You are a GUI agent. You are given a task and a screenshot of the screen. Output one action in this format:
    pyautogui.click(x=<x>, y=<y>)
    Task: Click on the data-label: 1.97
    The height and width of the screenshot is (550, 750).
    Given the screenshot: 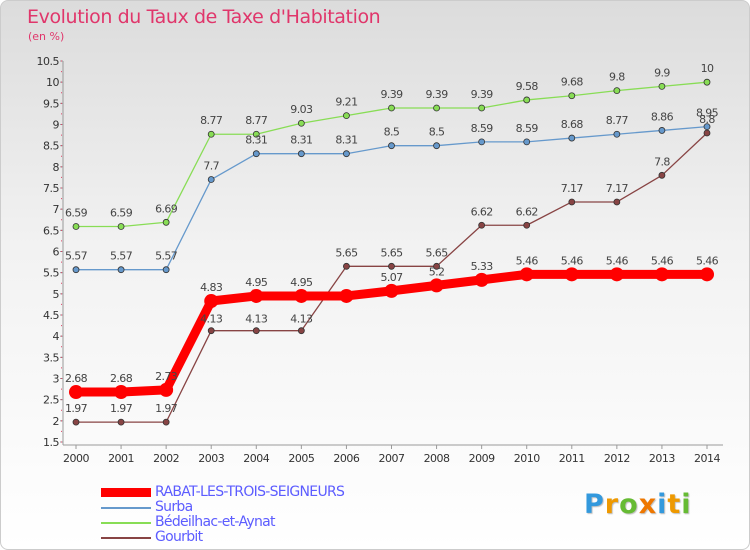 What is the action you would take?
    pyautogui.click(x=121, y=408)
    